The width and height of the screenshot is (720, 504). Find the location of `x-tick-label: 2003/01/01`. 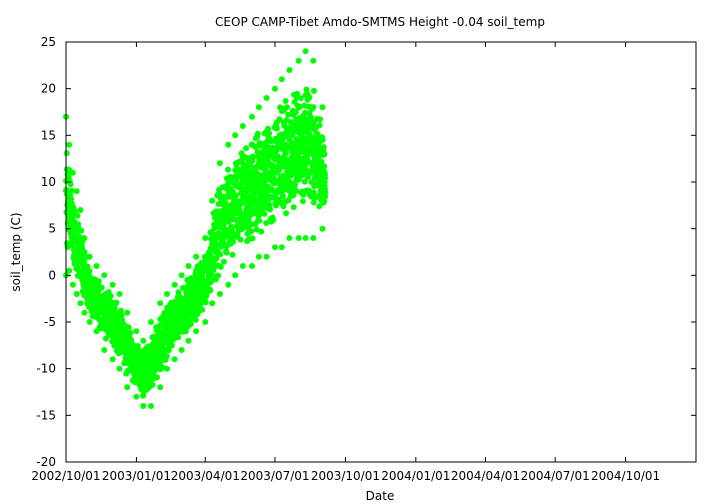

x-tick-label: 2003/01/01 is located at coordinates (136, 476).